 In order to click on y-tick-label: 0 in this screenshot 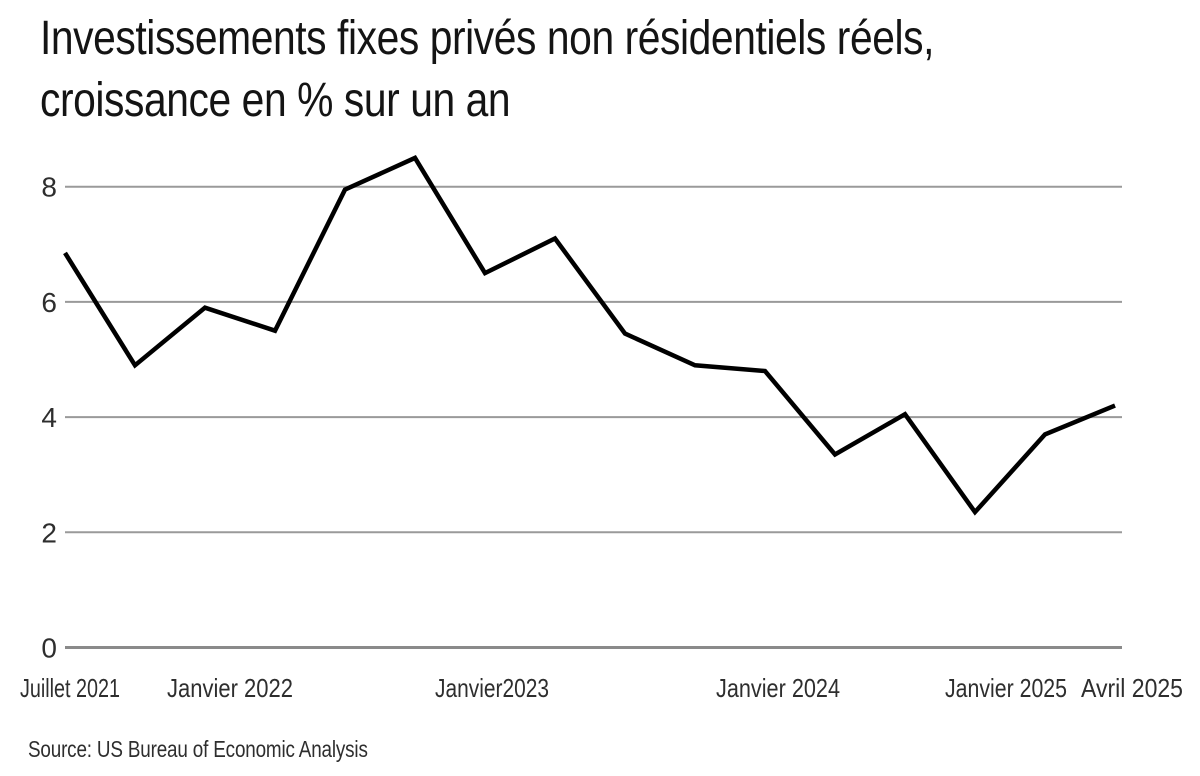, I will do `click(49, 648)`.